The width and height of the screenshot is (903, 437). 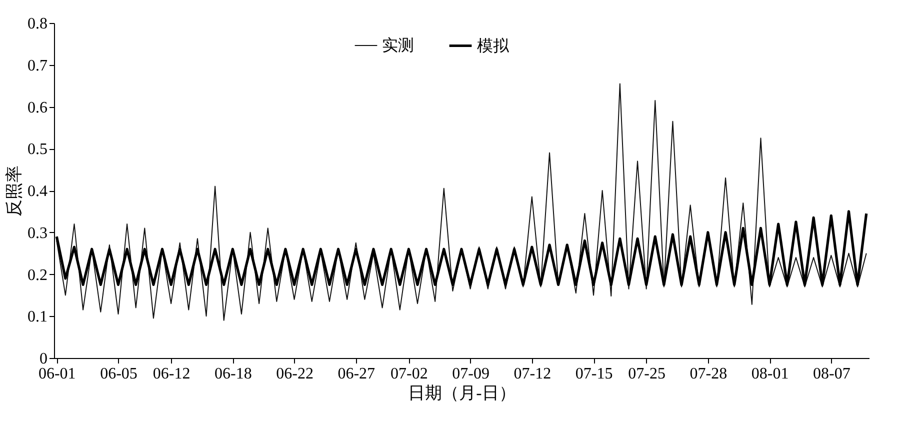 What do you see at coordinates (831, 374) in the screenshot?
I see `x-tick-label: 08-07` at bounding box center [831, 374].